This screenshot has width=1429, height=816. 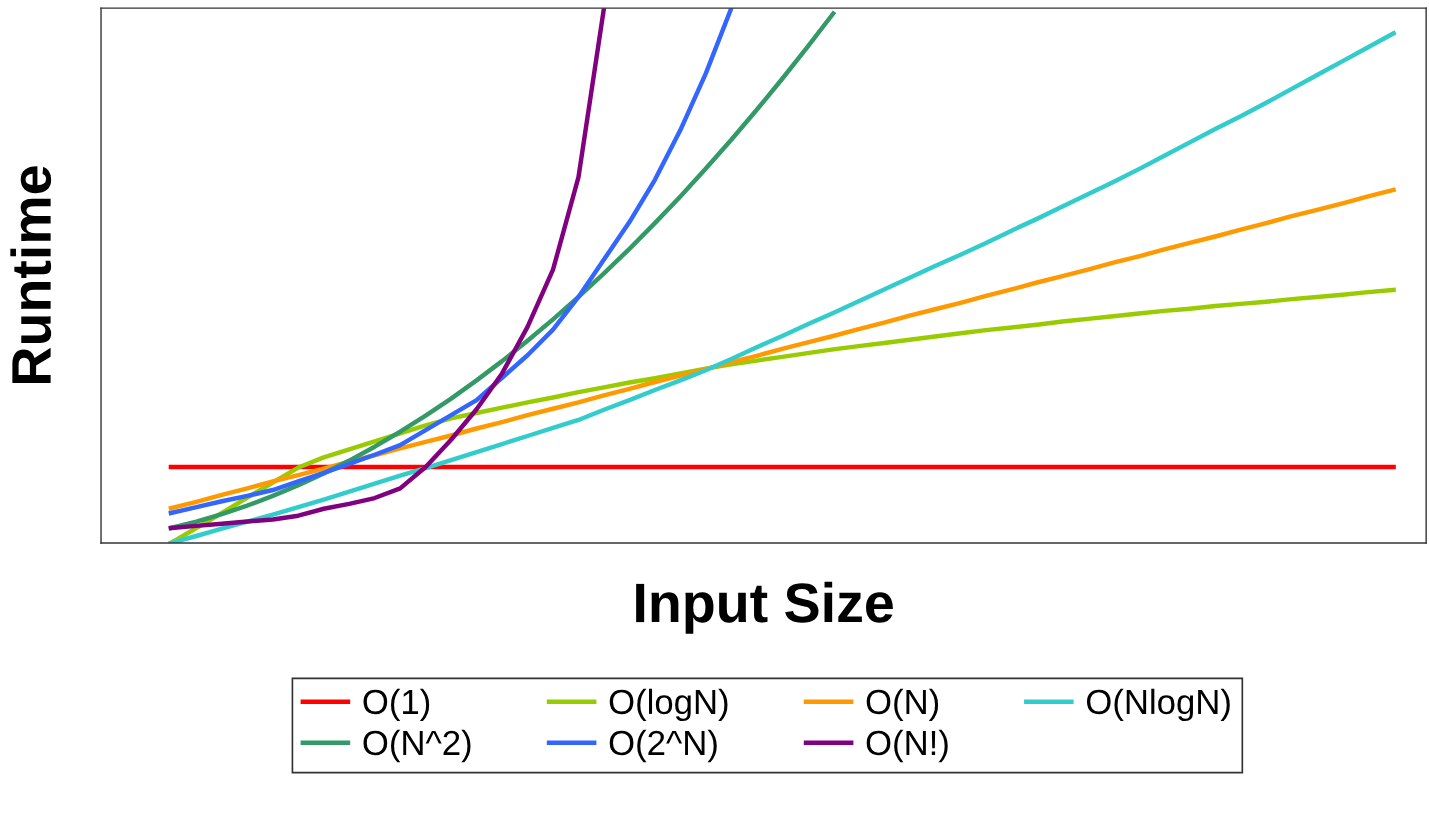 I want to click on x-axis-title: Input Size, so click(x=764, y=607).